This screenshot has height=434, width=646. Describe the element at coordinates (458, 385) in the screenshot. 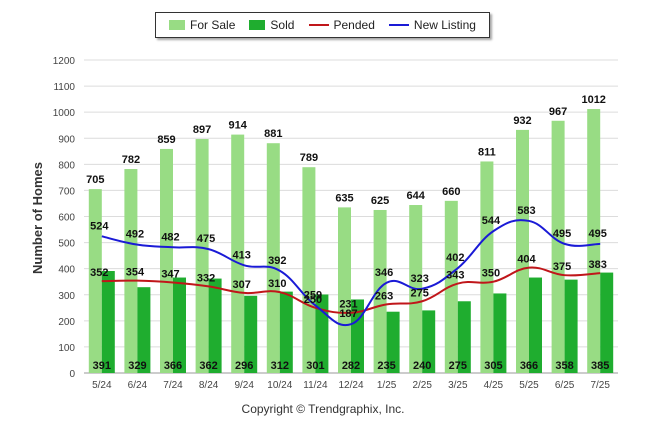

I see `x-tick-label: 3/25` at that location.